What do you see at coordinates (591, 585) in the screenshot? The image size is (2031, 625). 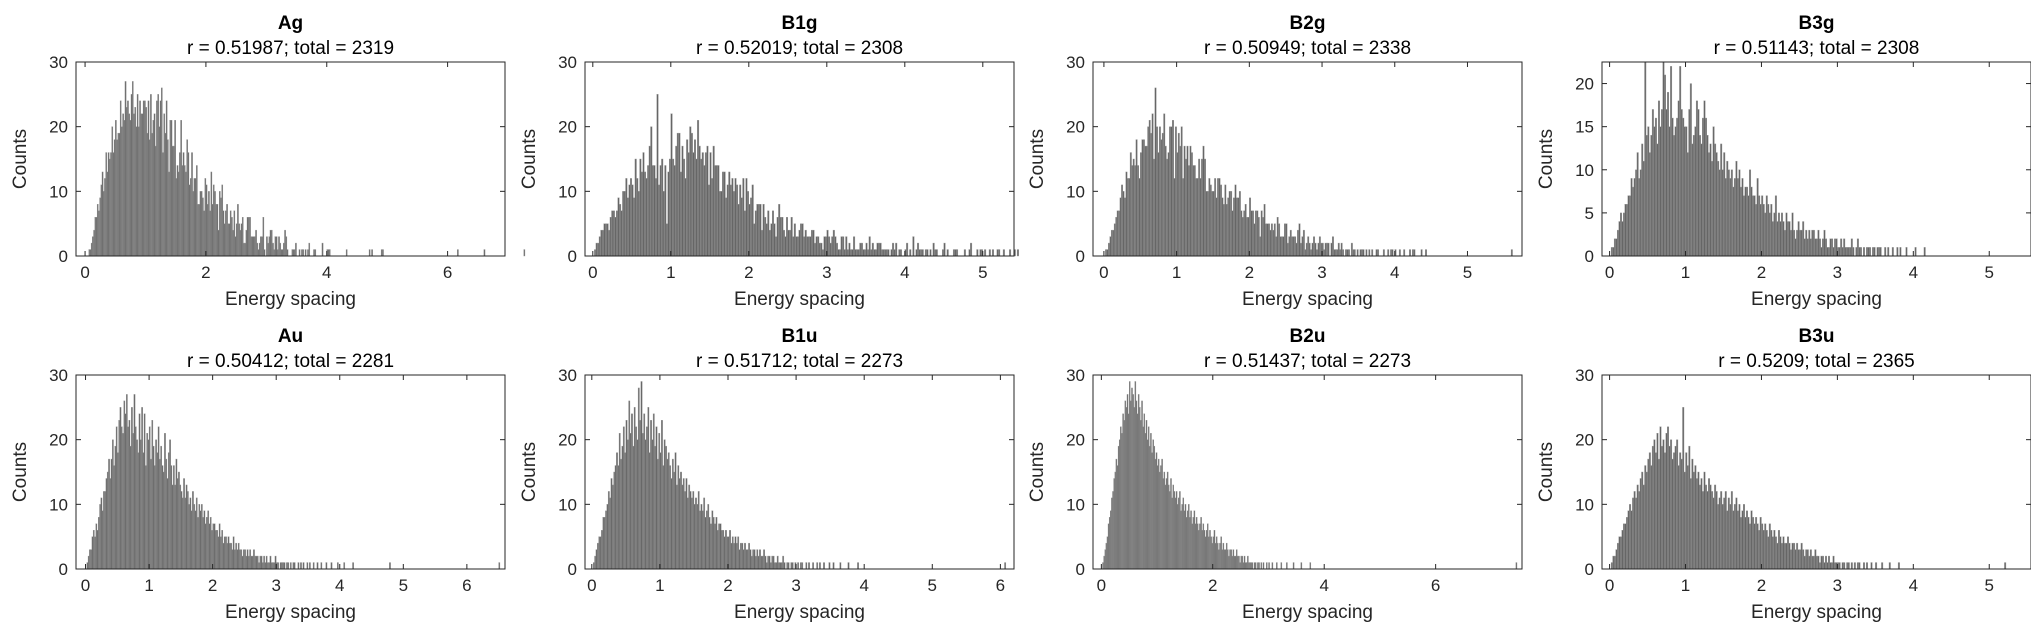 I see `x-tick-label: 0` at bounding box center [591, 585].